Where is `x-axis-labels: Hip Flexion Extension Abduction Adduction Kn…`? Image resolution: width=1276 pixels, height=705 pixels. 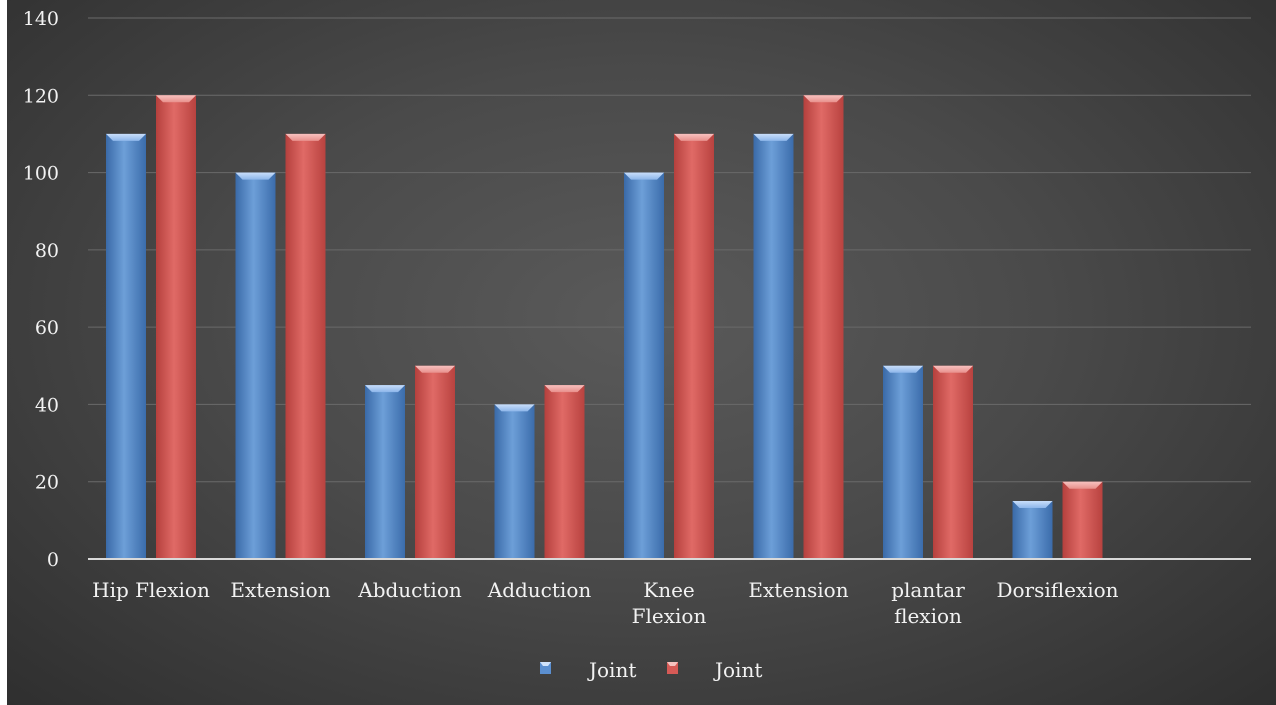 x-axis-labels: Hip Flexion Extension Abduction Adduction Kn… is located at coordinates (605, 603).